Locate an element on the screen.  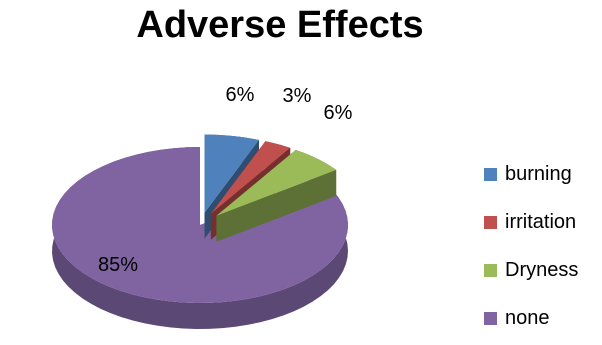
legend-label-none: none is located at coordinates (527, 317).